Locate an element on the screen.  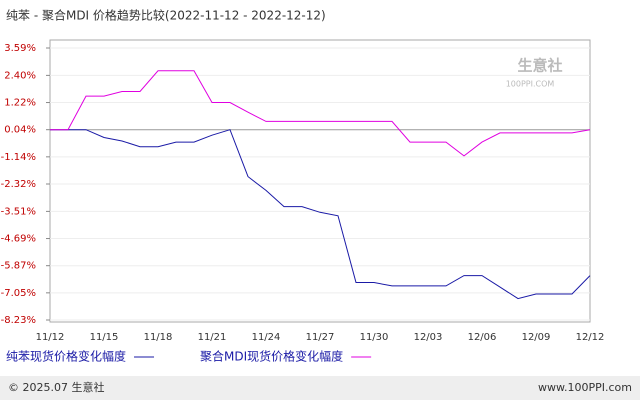
x-tick-label: 11/15 is located at coordinates (104, 337).